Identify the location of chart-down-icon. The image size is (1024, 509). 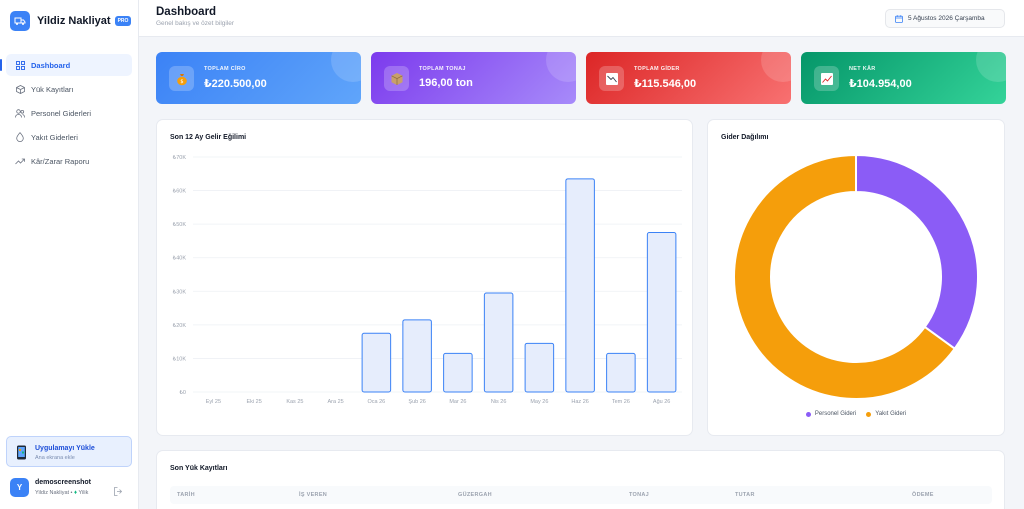
(611, 78).